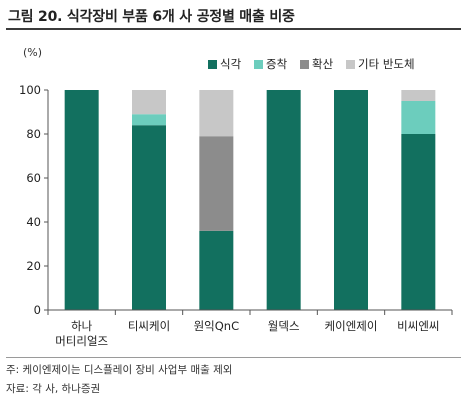  What do you see at coordinates (386, 64) in the screenshot?
I see `legend-label: 기타 반도체` at bounding box center [386, 64].